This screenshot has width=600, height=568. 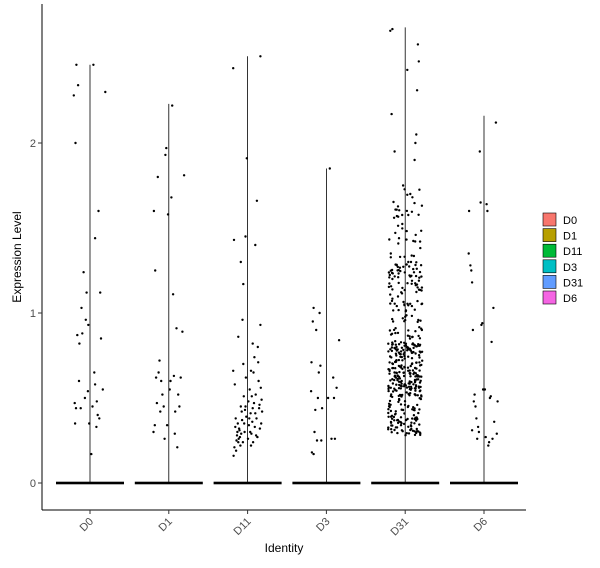 I want to click on violin-base-D6, so click(x=484, y=483).